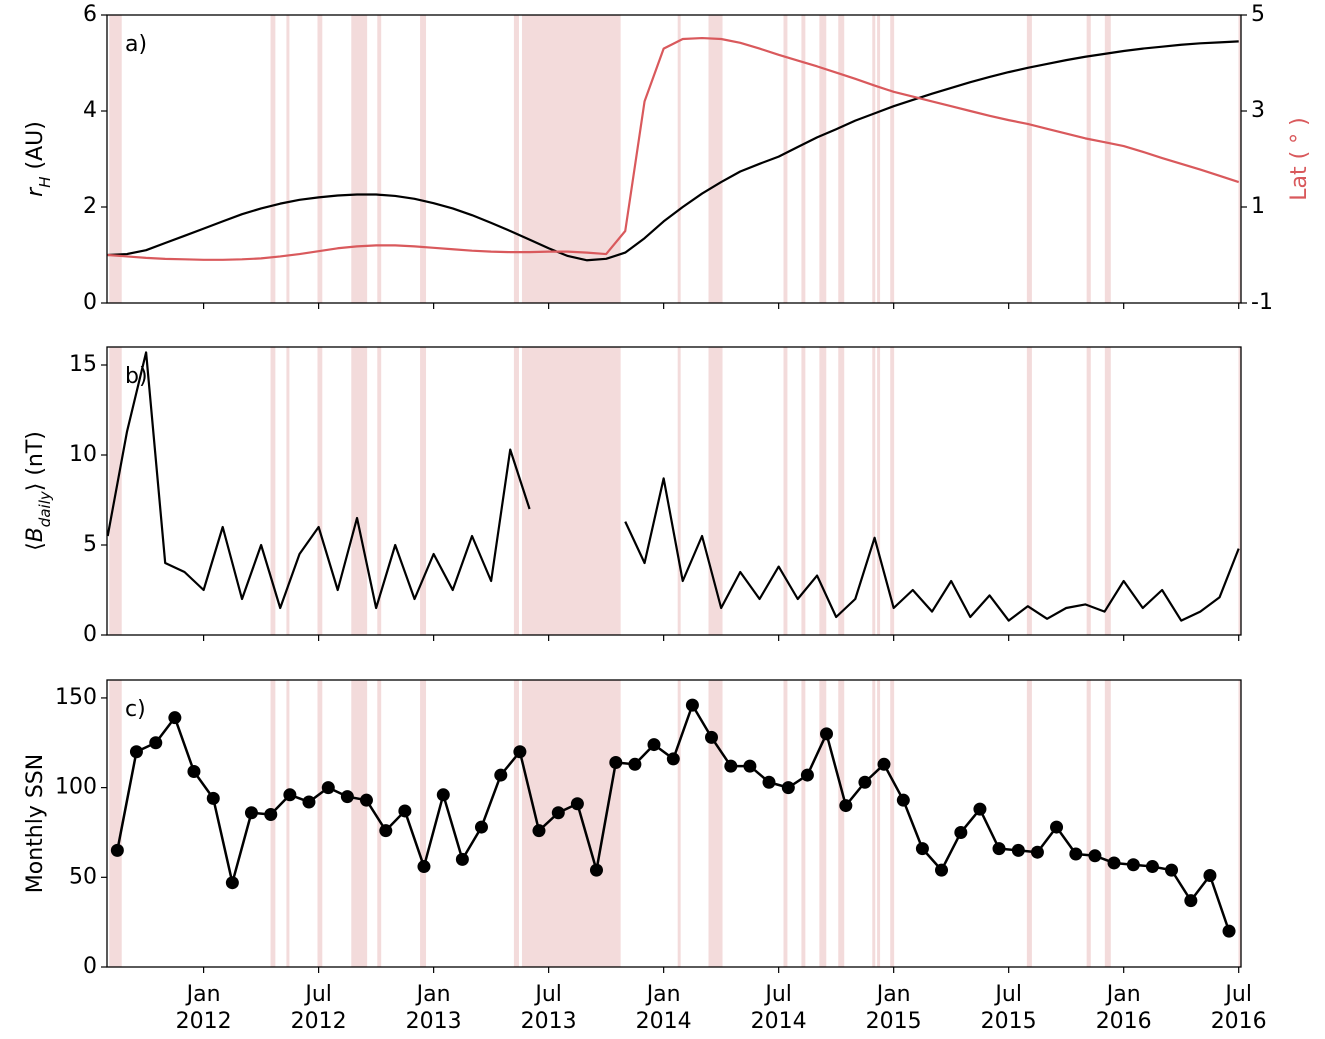 The width and height of the screenshot is (1325, 1039). I want to click on y-tick-label: 100, so click(76, 787).